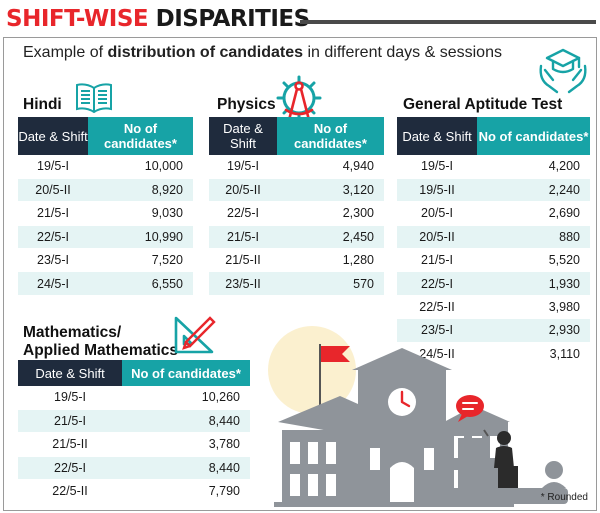 The width and height of the screenshot is (600, 513). Describe the element at coordinates (483, 104) in the screenshot. I see `gat-title: General Aptitude Test` at that location.